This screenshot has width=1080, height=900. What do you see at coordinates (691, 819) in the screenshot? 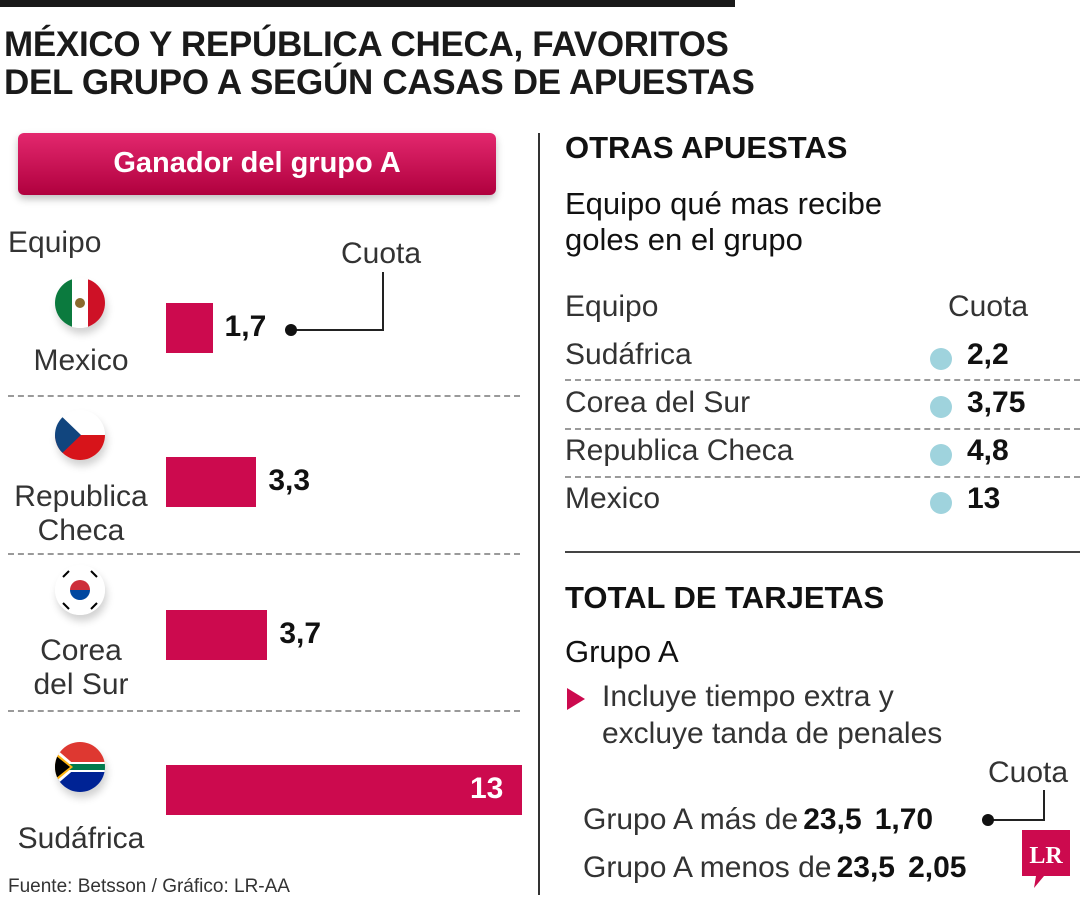
I see `bet-label: Grupo A más de` at bounding box center [691, 819].